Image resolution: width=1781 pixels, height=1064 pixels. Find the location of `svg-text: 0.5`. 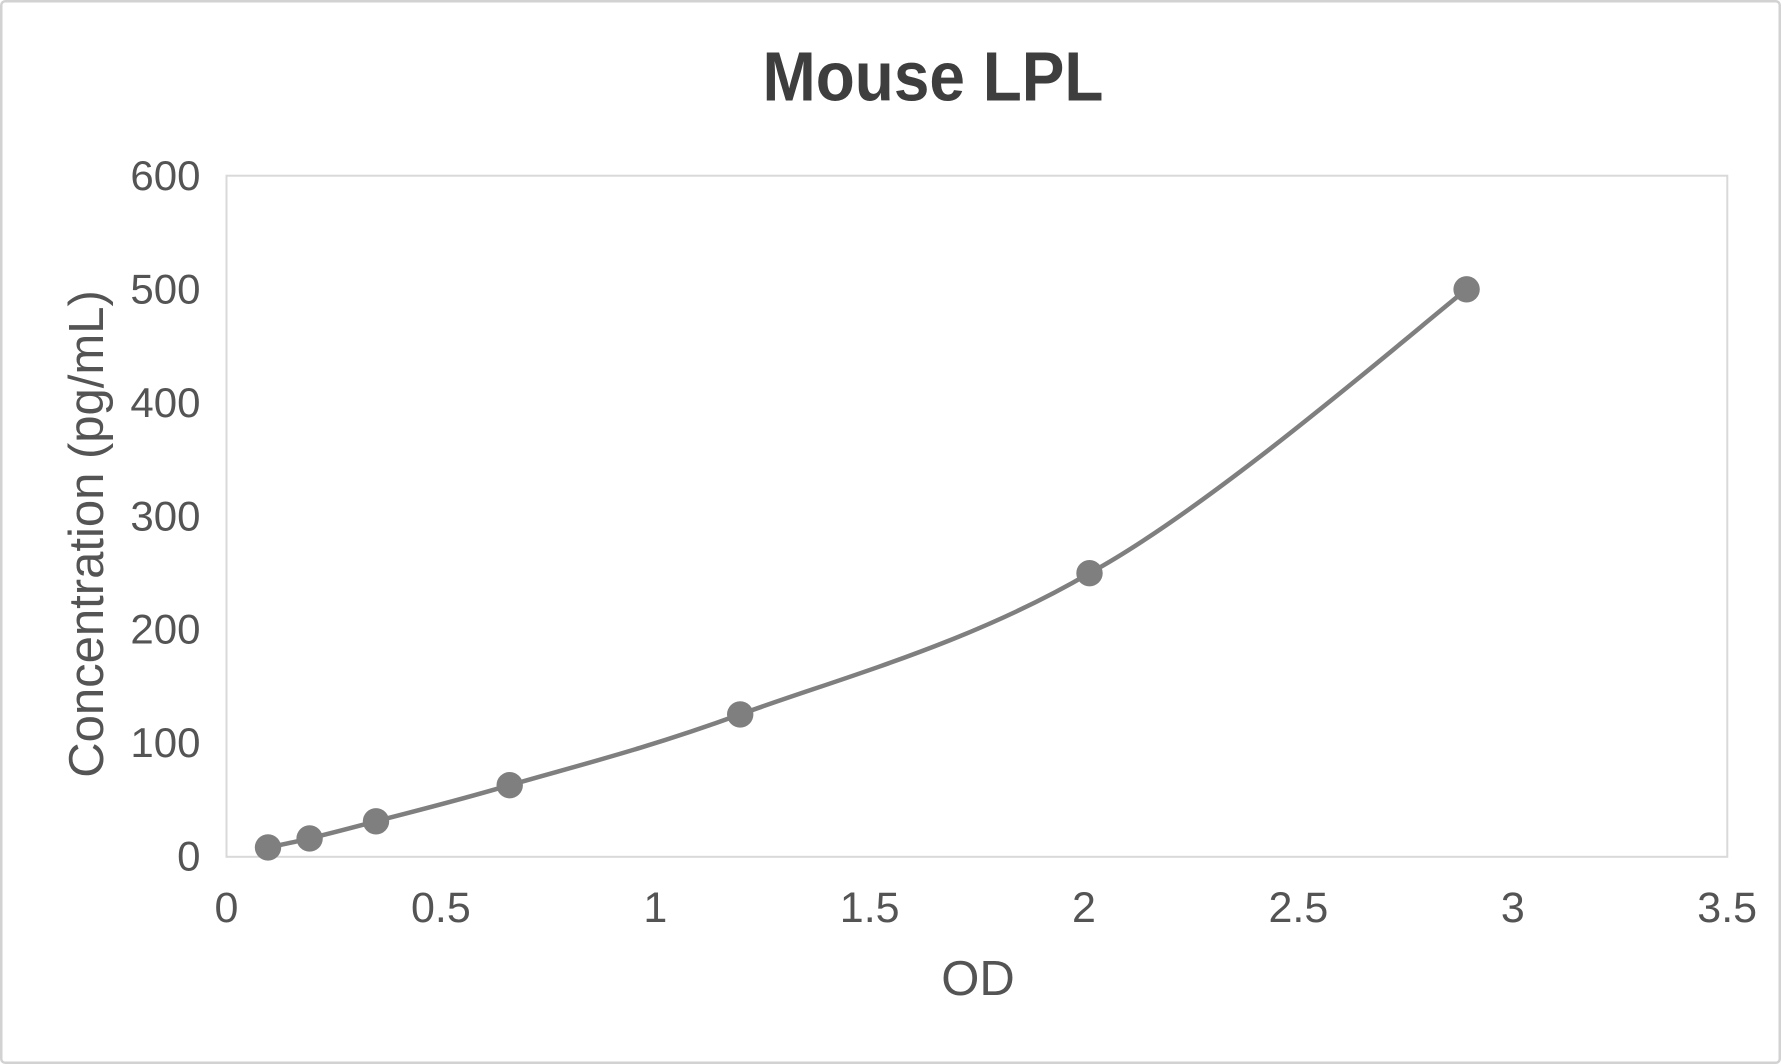

svg-text: 0.5 is located at coordinates (441, 908).